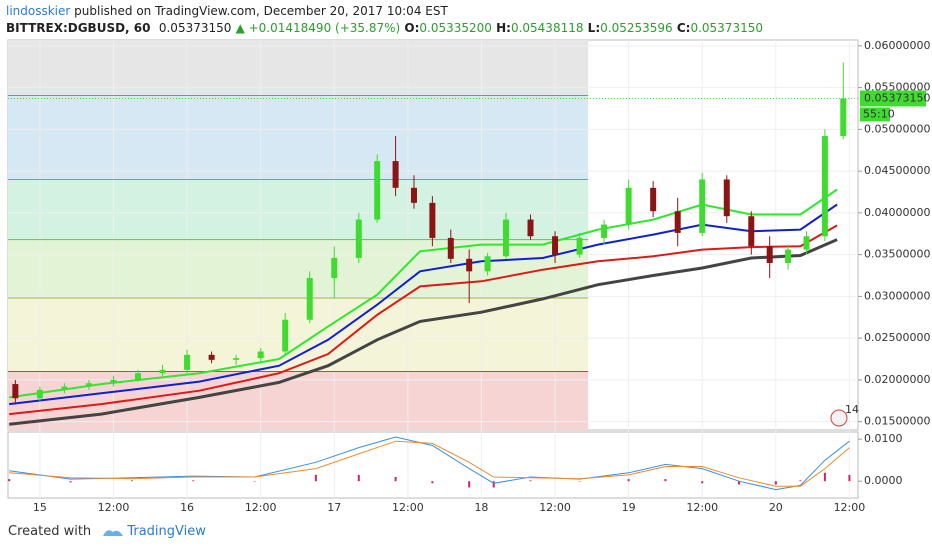  What do you see at coordinates (503, 28) in the screenshot?
I see `h-label: H:` at bounding box center [503, 28].